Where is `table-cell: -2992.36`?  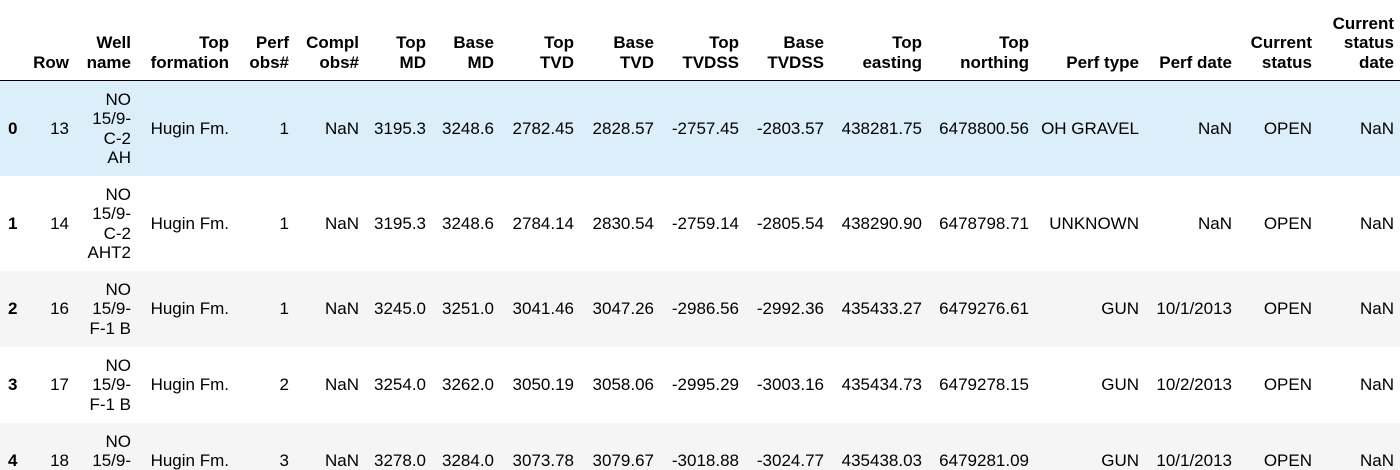 table-cell: -2992.36 is located at coordinates (790, 309).